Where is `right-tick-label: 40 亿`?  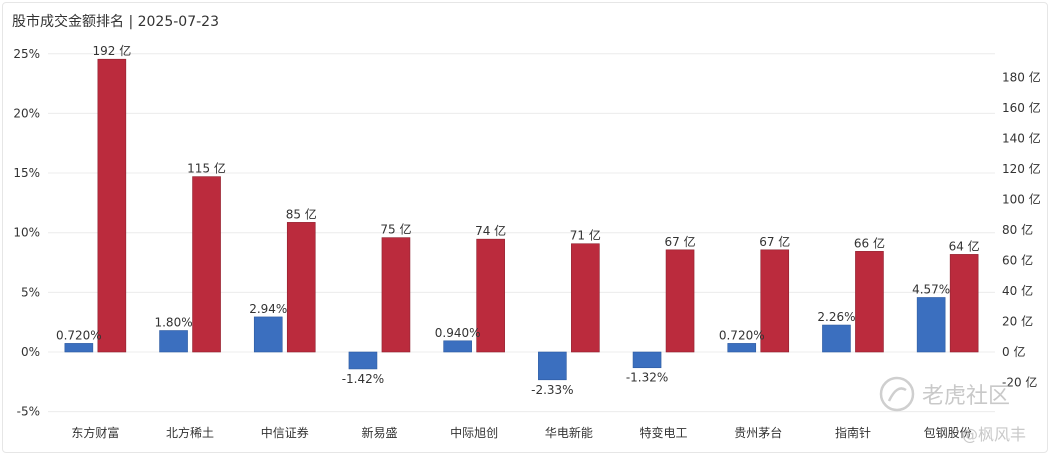
right-tick-label: 40 亿 is located at coordinates (1017, 290).